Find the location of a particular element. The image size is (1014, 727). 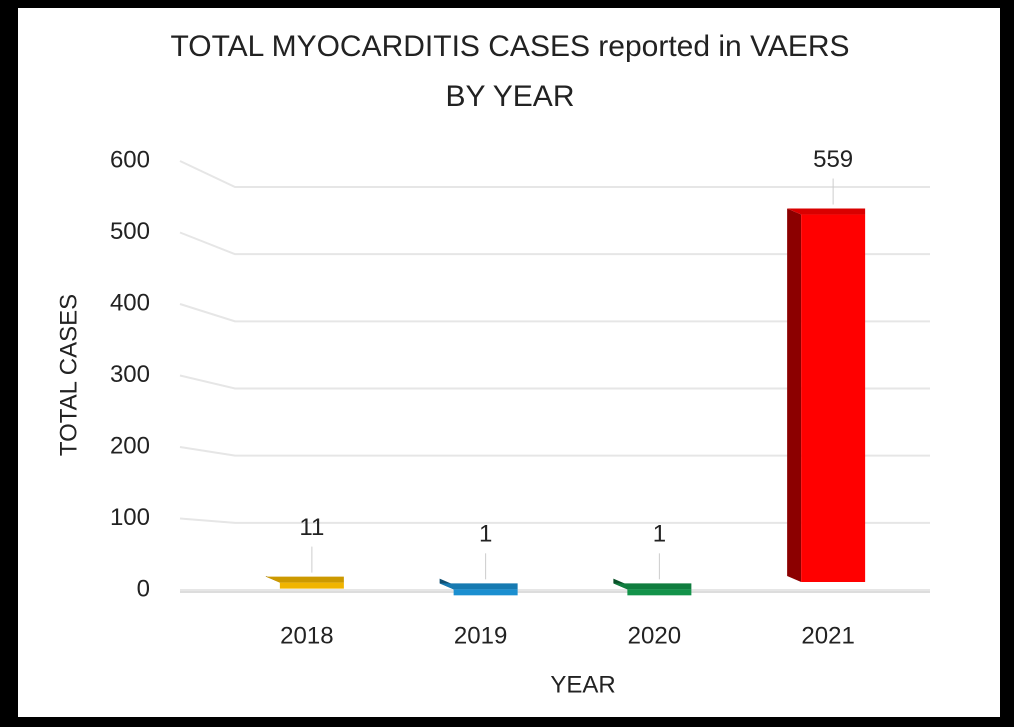

y-tick-label: 400 is located at coordinates (130, 302).